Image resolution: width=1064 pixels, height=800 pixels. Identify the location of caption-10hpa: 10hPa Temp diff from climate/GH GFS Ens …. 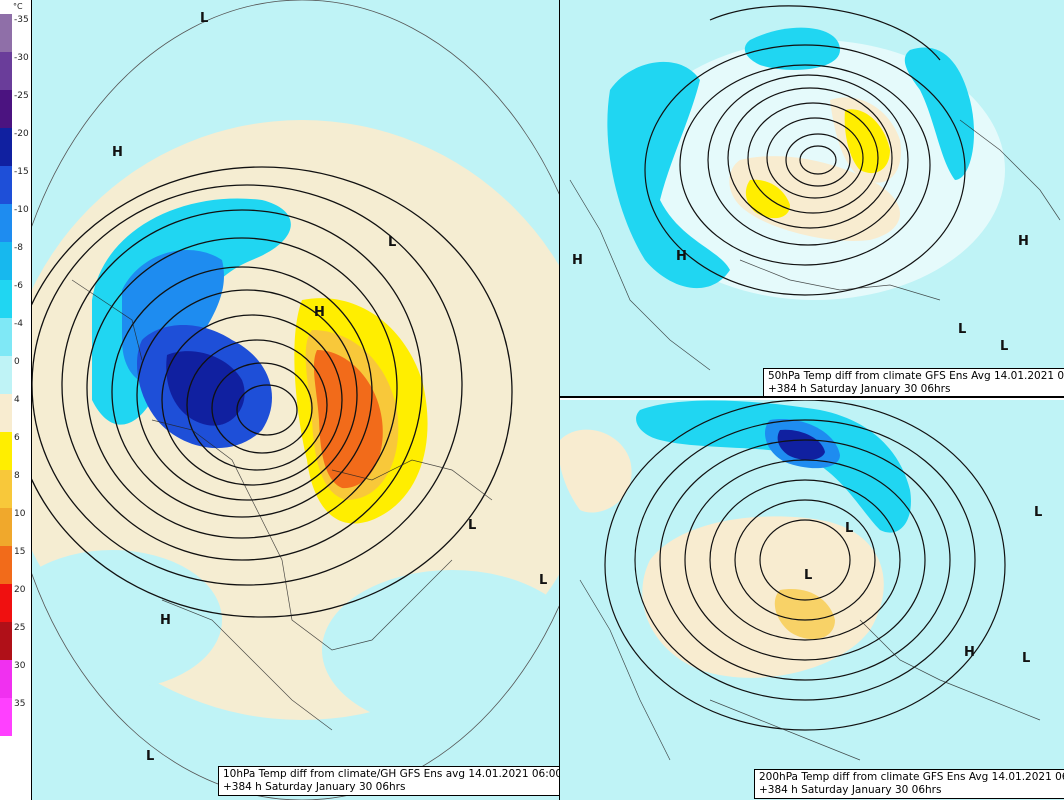
(389, 781).